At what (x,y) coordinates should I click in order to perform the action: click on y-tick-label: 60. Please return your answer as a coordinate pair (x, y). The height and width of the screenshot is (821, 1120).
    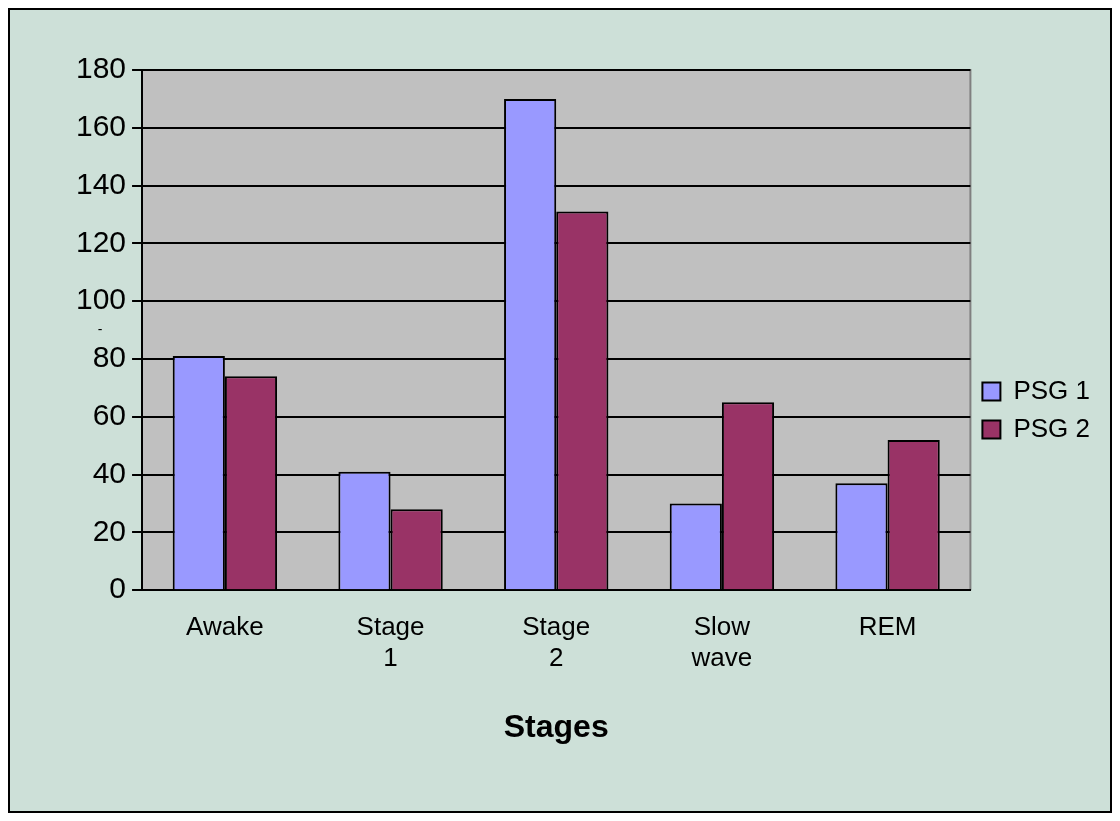
    Looking at the image, I should click on (109, 415).